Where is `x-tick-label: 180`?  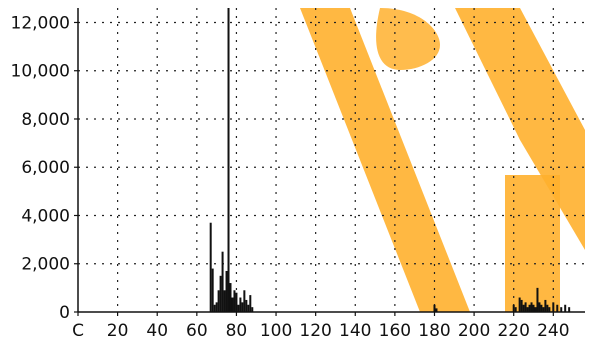 x-tick-label: 180 is located at coordinates (434, 331).